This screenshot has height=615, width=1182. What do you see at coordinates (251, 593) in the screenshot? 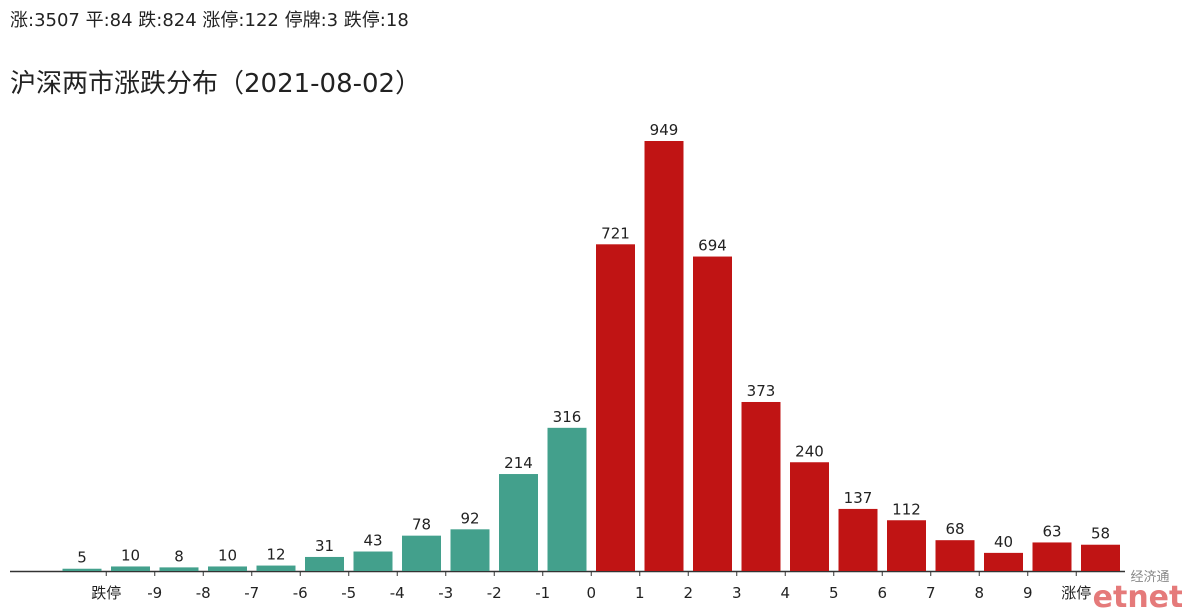
I see `x-tick-label: -7` at bounding box center [251, 593].